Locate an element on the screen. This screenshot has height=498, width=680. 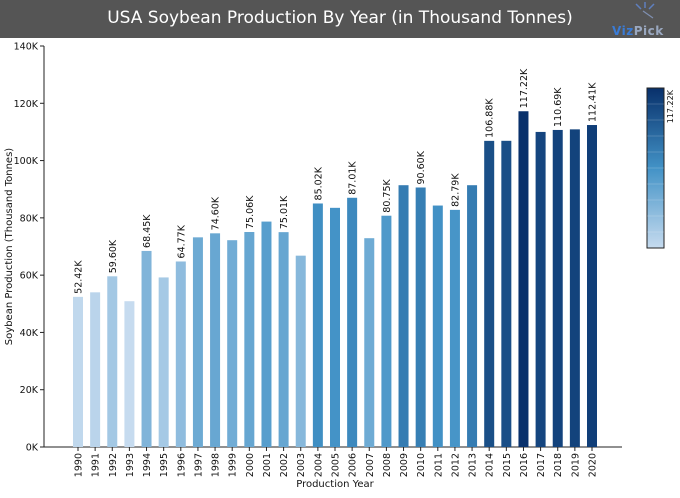
y-axis: 0K 20K 40K 60K 80K 100K 120K 140K is located at coordinates (29, 248).